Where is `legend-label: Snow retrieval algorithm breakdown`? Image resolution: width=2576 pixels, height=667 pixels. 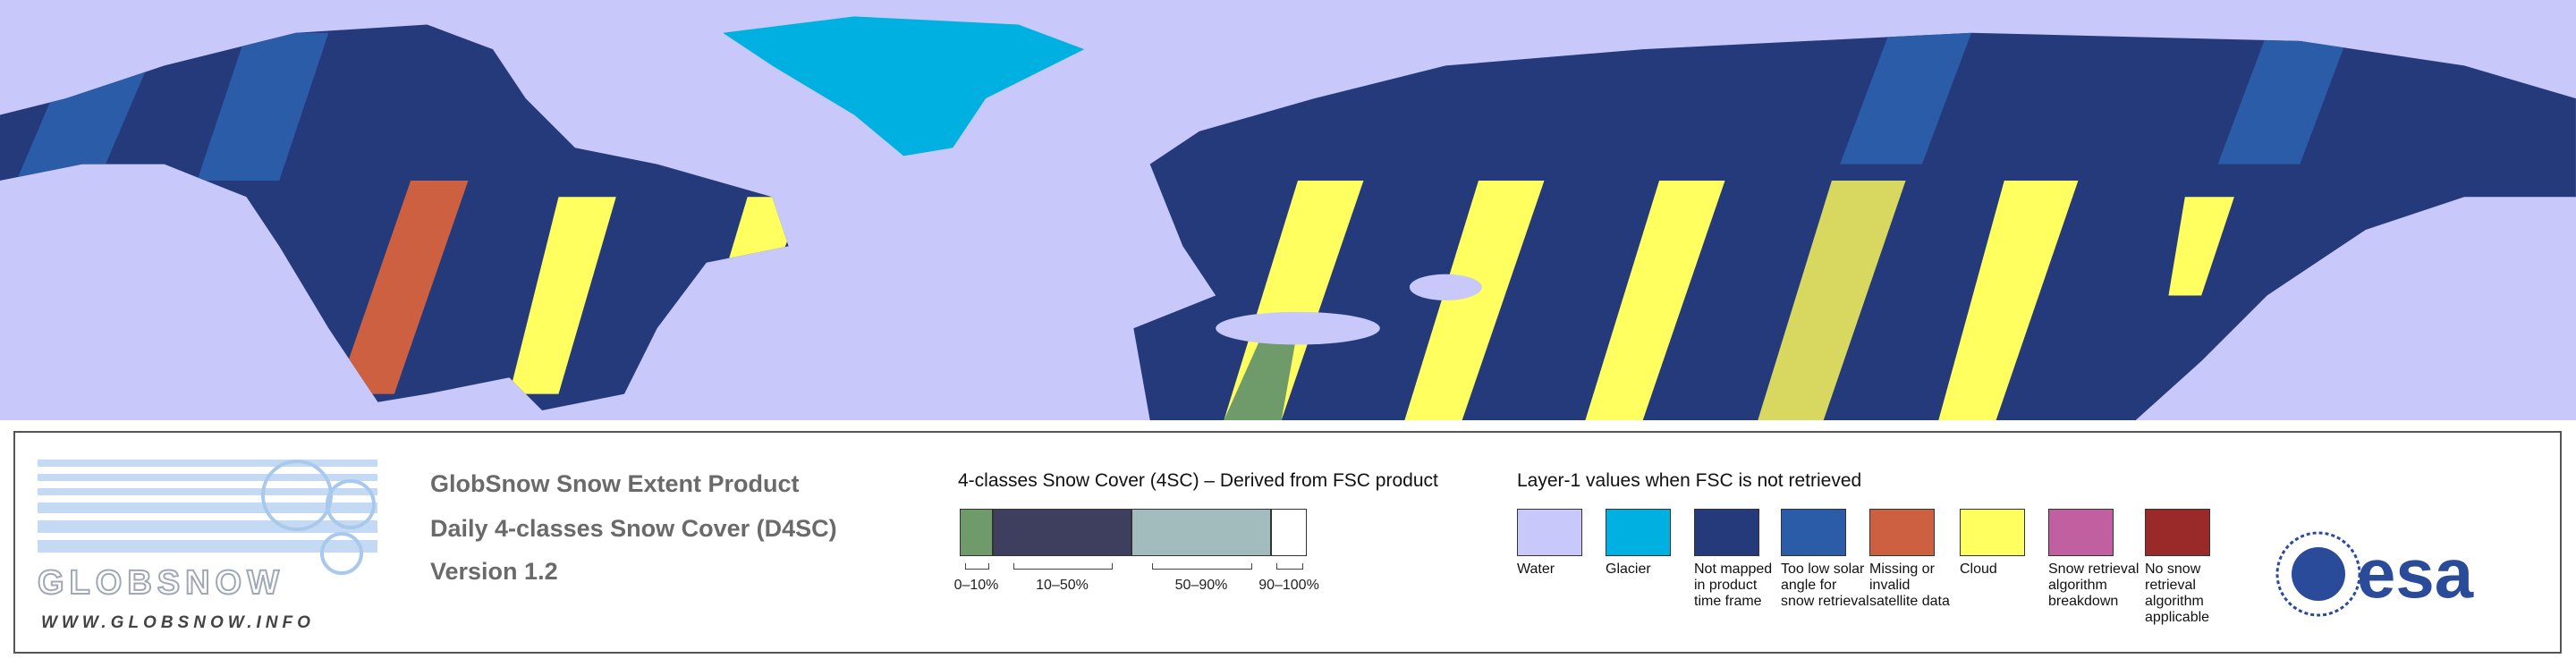
legend-label: Snow retrieval algorithm breakdown is located at coordinates (2094, 585).